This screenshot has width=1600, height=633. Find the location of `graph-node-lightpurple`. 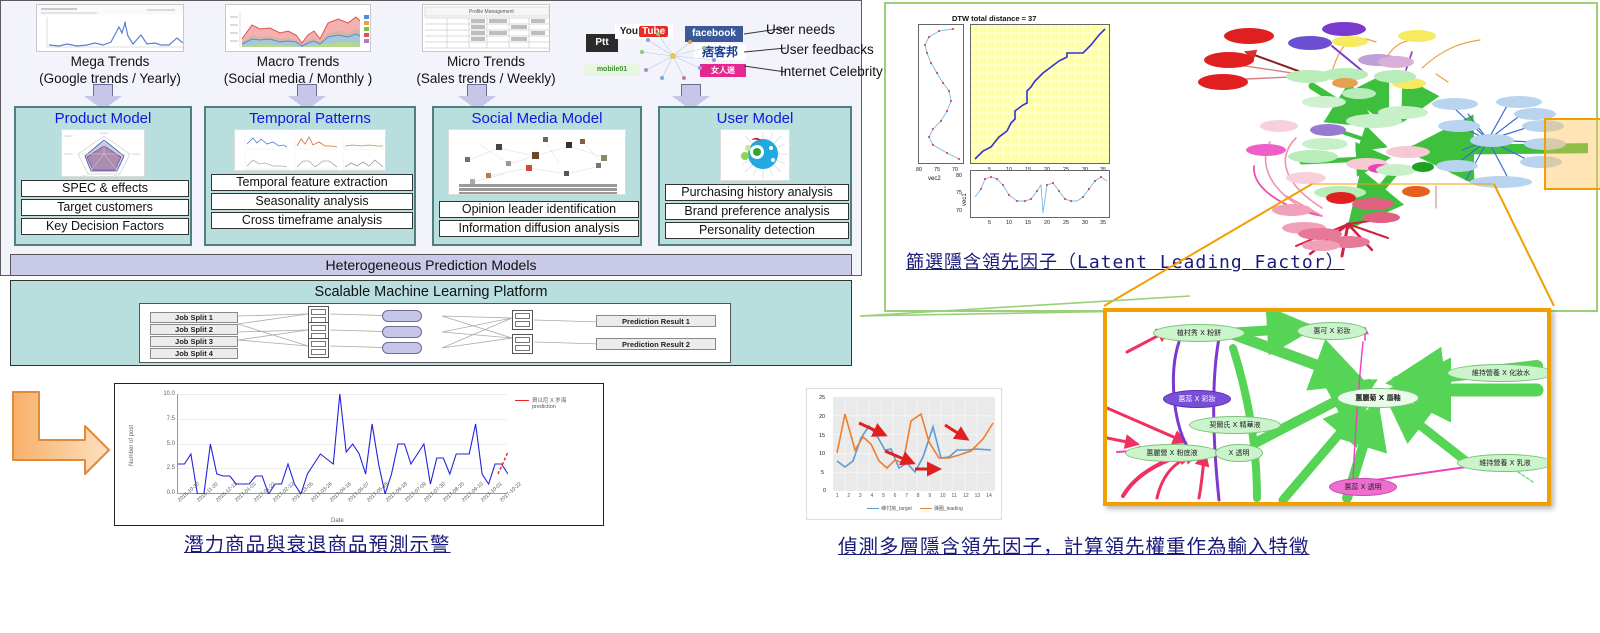

graph-node-lightpurple is located at coordinates (1396, 62).